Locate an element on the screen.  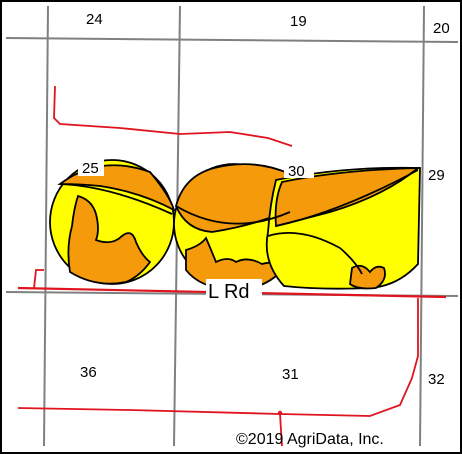
road-label: L Rd is located at coordinates (229, 292).